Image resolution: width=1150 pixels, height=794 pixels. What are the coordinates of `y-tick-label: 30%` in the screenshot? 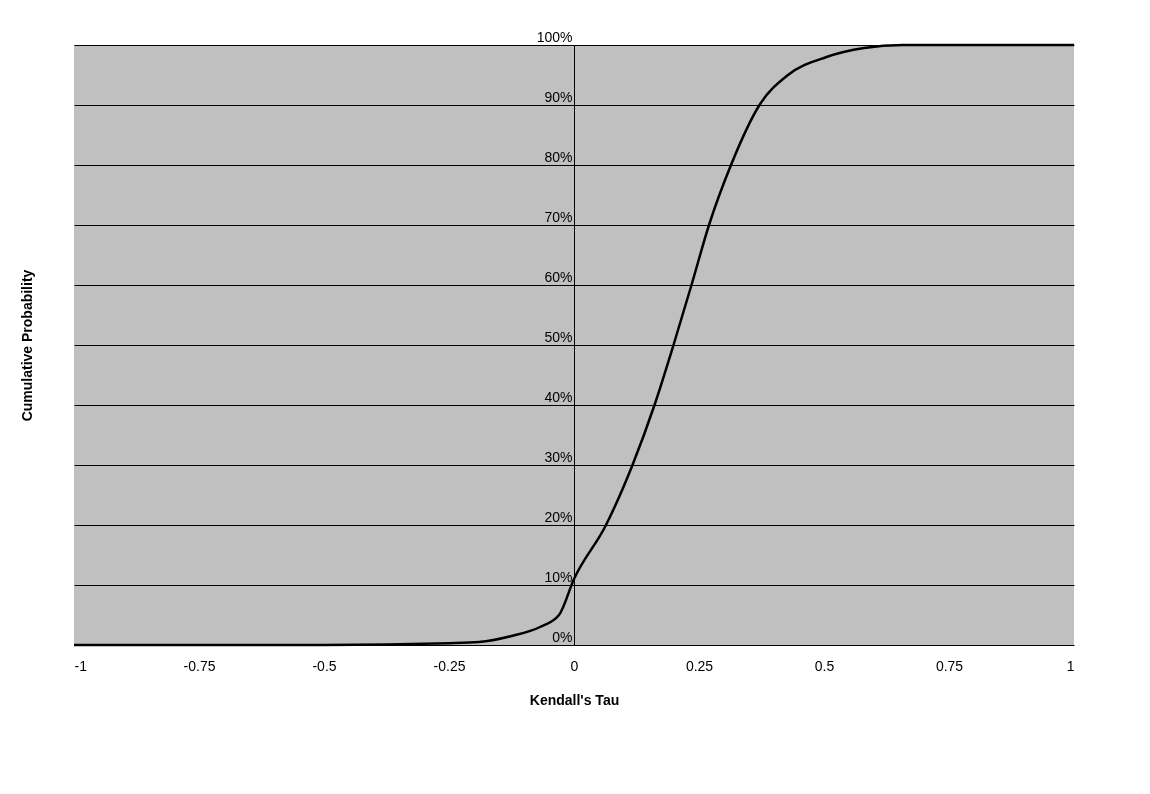 It's located at (558, 456).